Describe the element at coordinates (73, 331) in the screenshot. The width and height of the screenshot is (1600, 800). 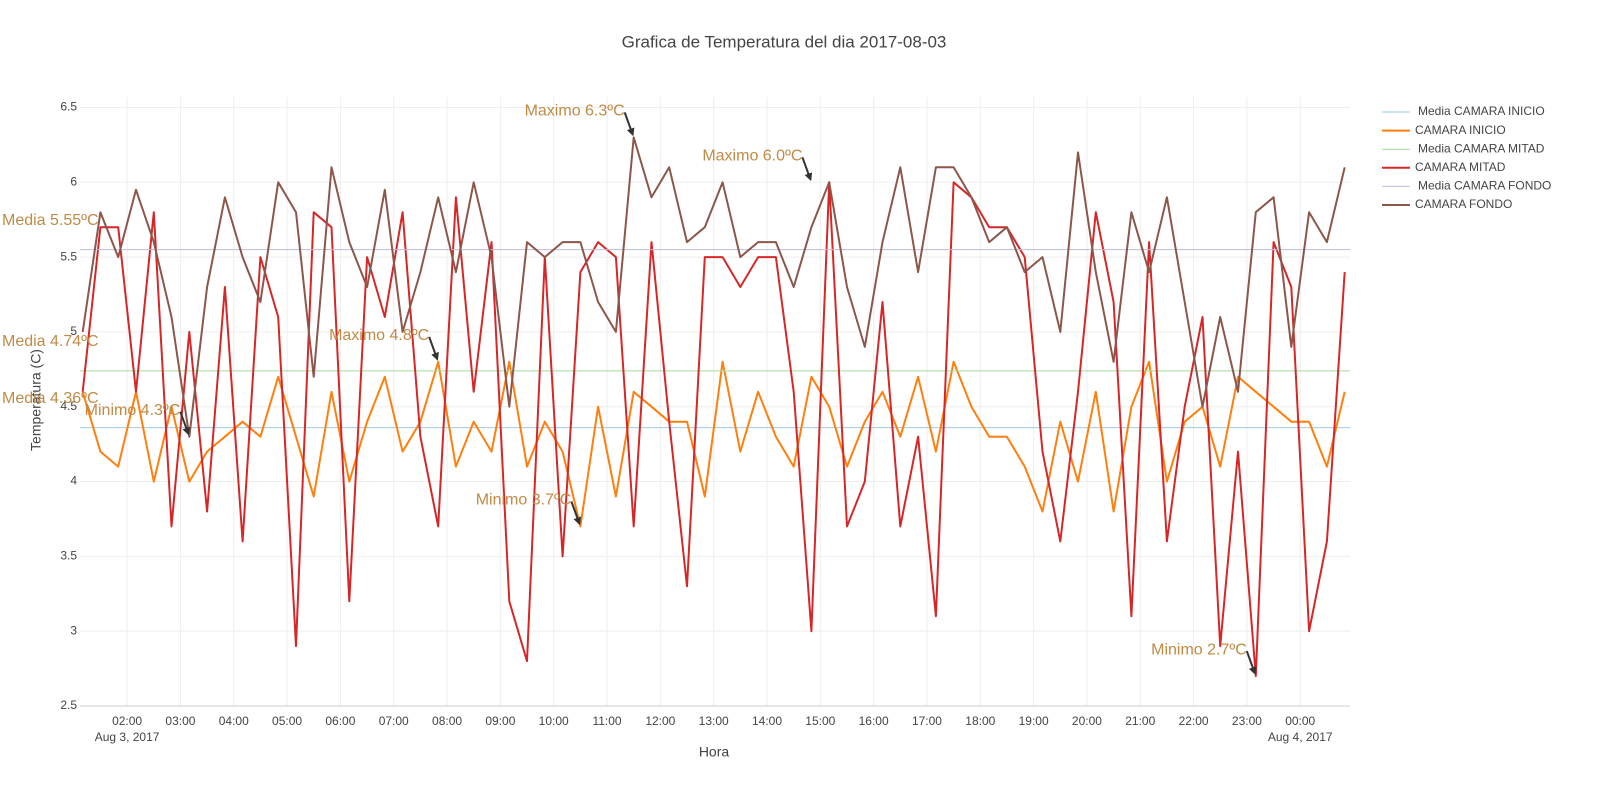
I see `y-tick-label: 5` at that location.